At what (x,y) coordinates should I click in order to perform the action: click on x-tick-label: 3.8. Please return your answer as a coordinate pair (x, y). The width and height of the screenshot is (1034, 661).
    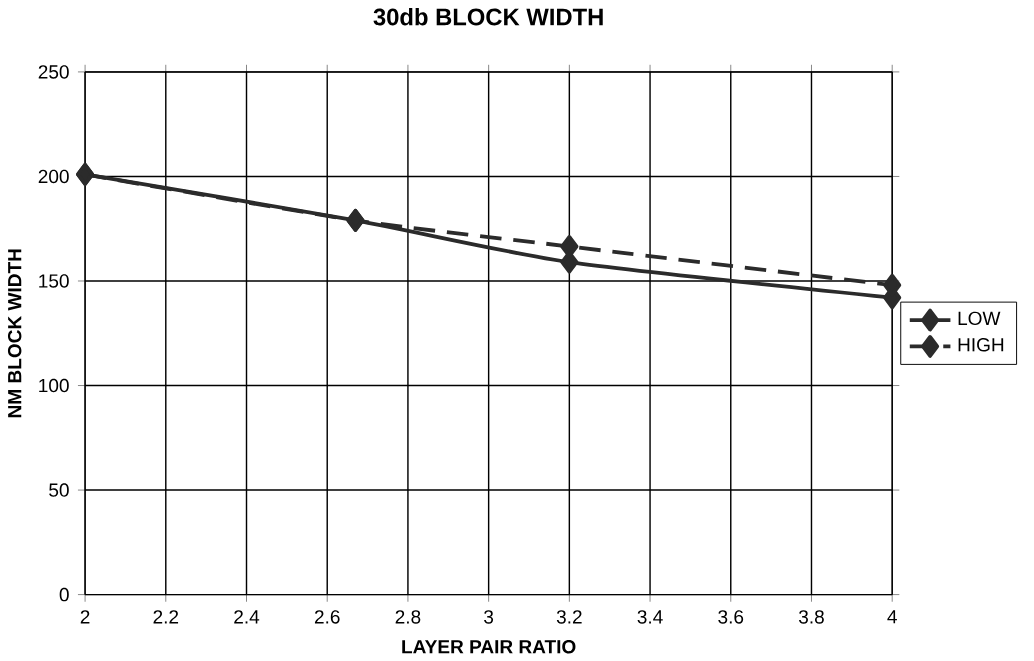
    Looking at the image, I should click on (811, 616).